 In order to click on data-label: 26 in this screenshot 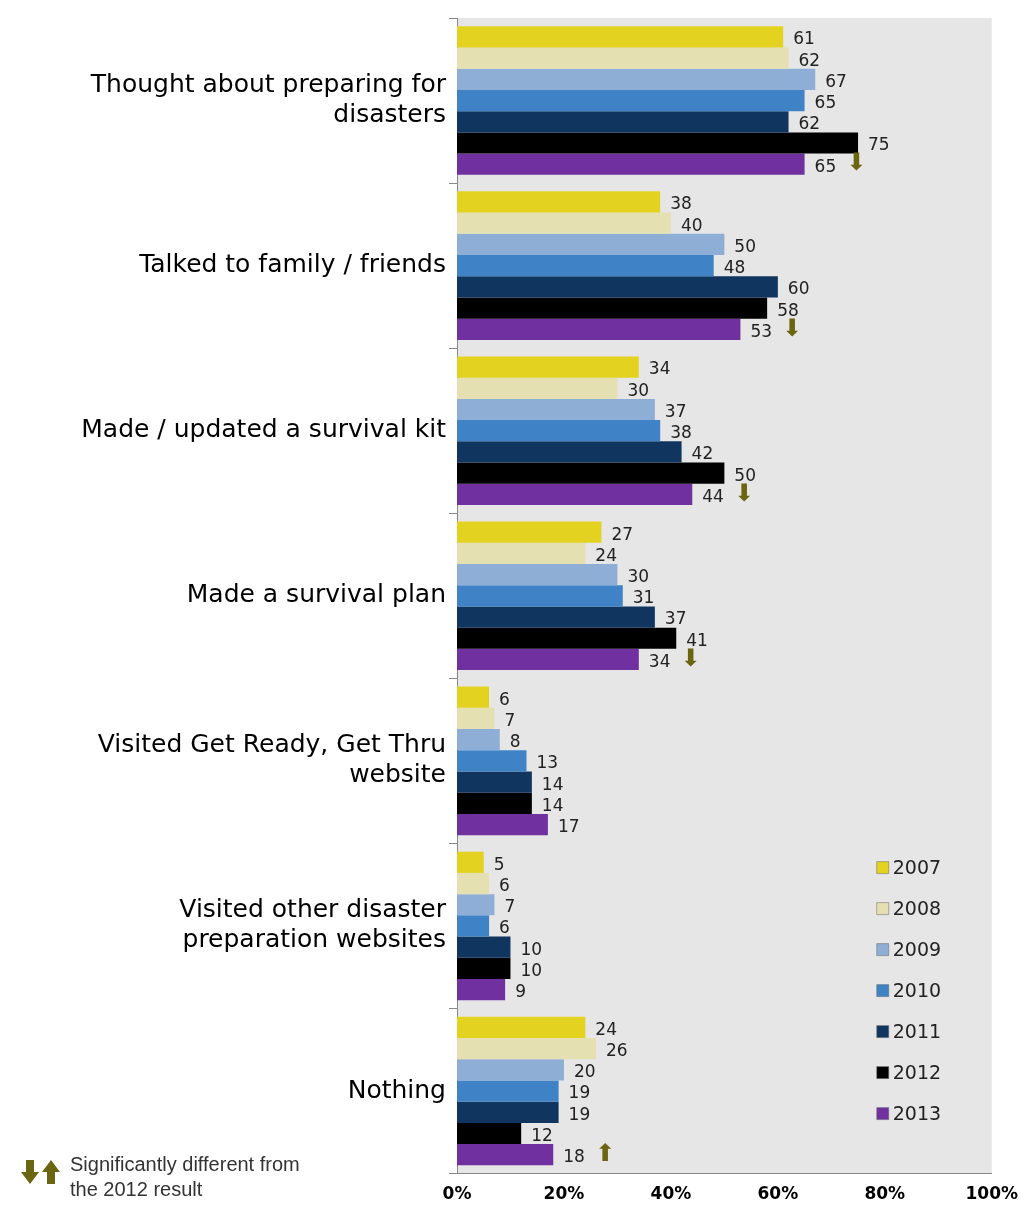, I will do `click(617, 1050)`.